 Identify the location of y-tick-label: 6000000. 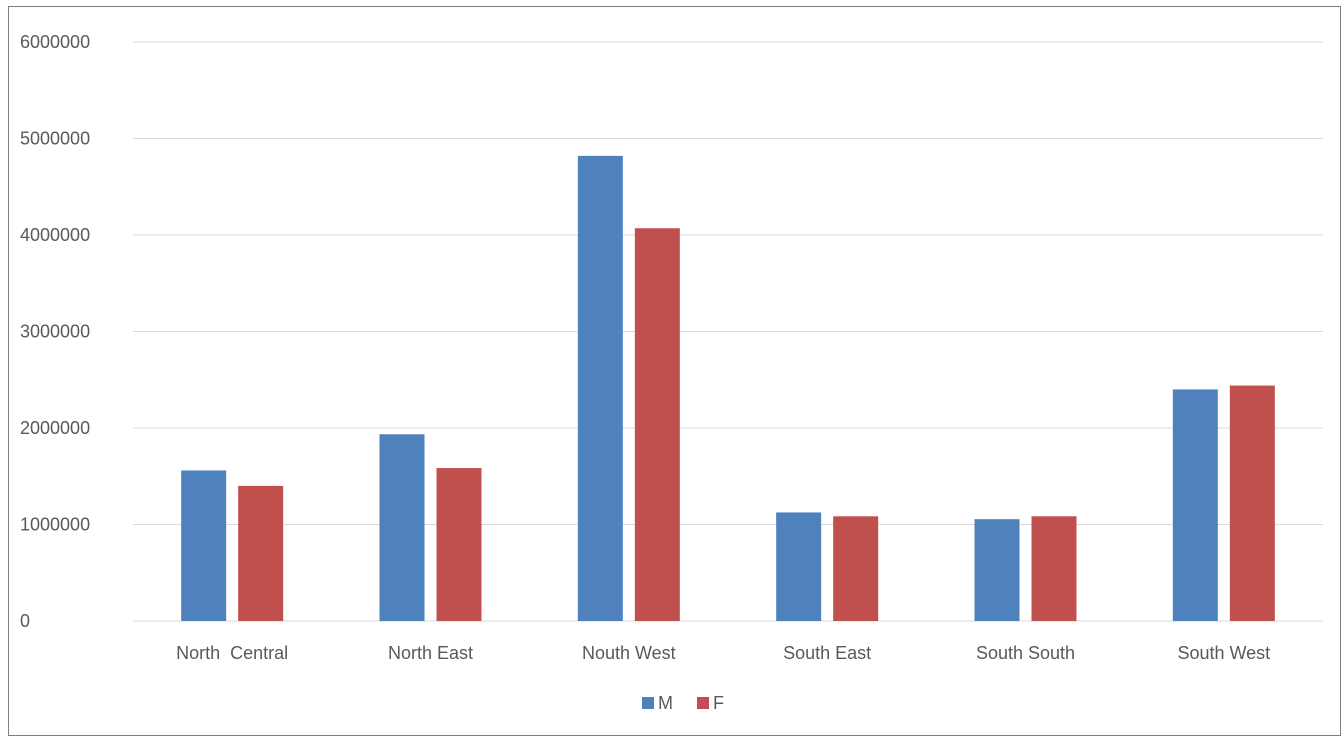
(55, 42).